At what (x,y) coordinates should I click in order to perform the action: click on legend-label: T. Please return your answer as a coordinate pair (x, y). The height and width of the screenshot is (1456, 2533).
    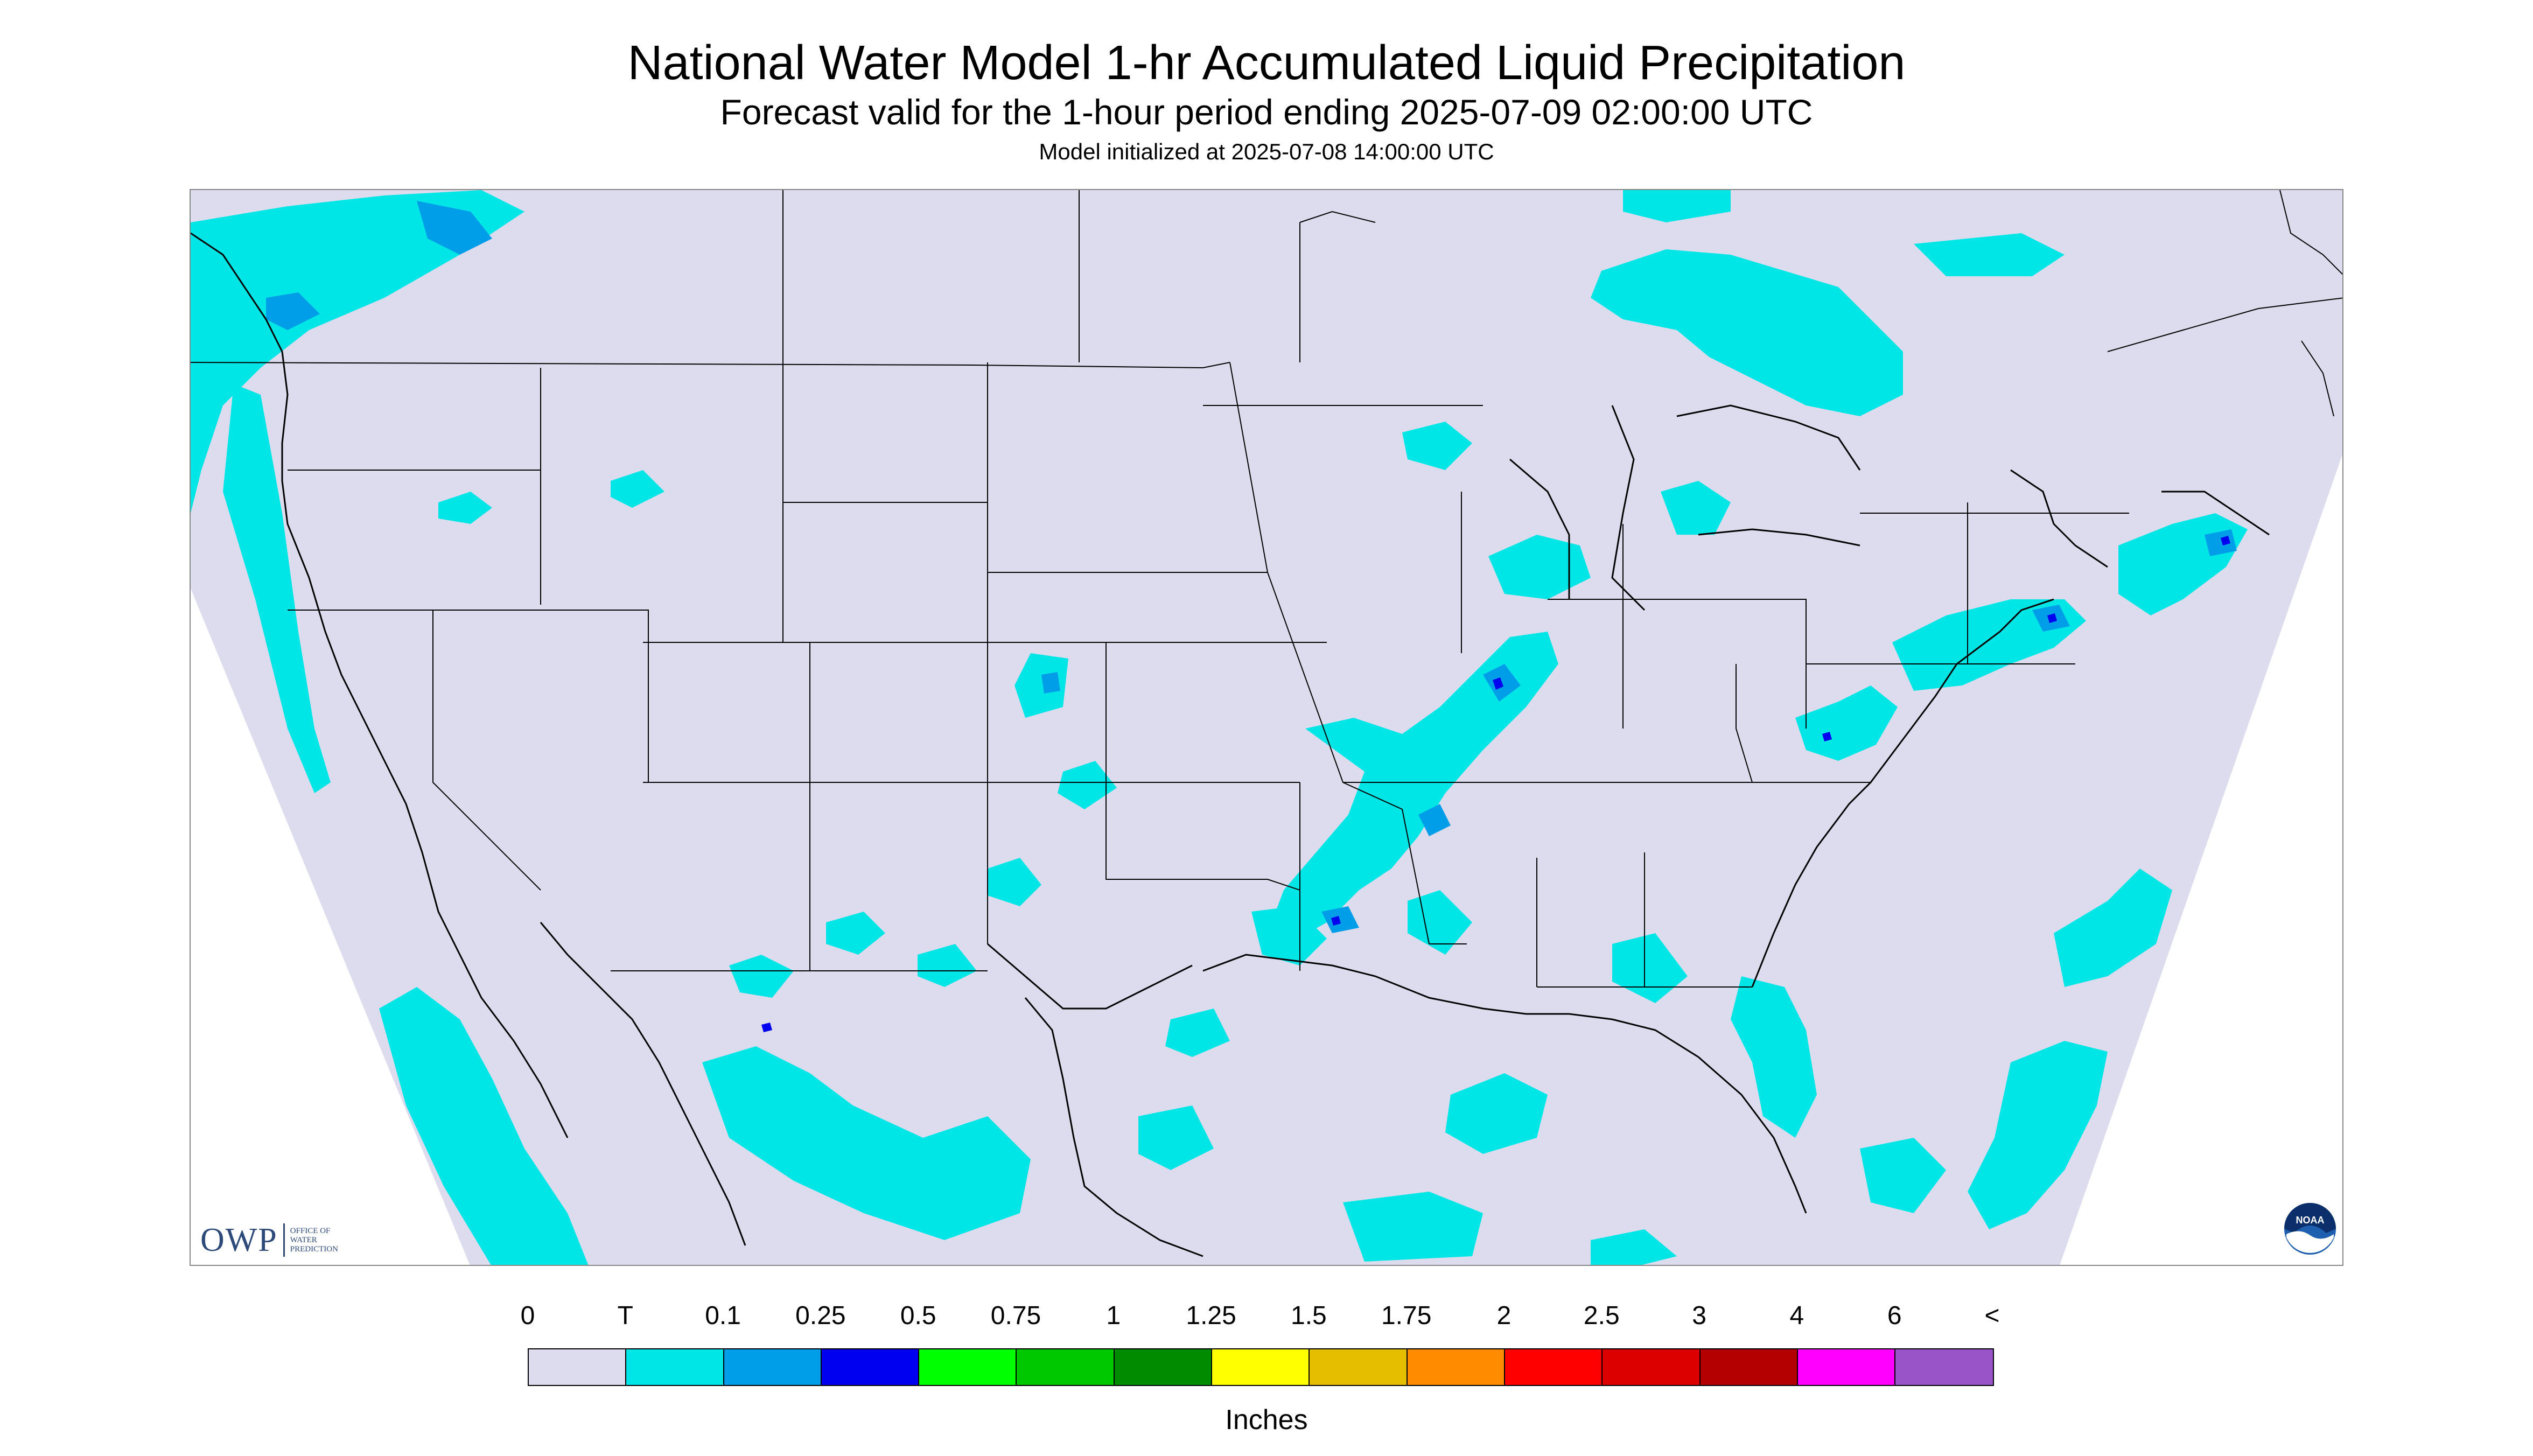
    Looking at the image, I should click on (625, 1315).